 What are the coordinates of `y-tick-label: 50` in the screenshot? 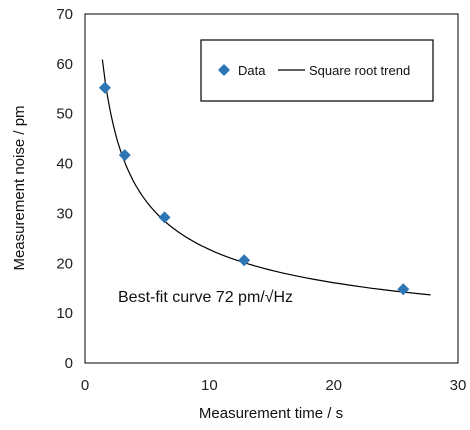 It's located at (64, 114).